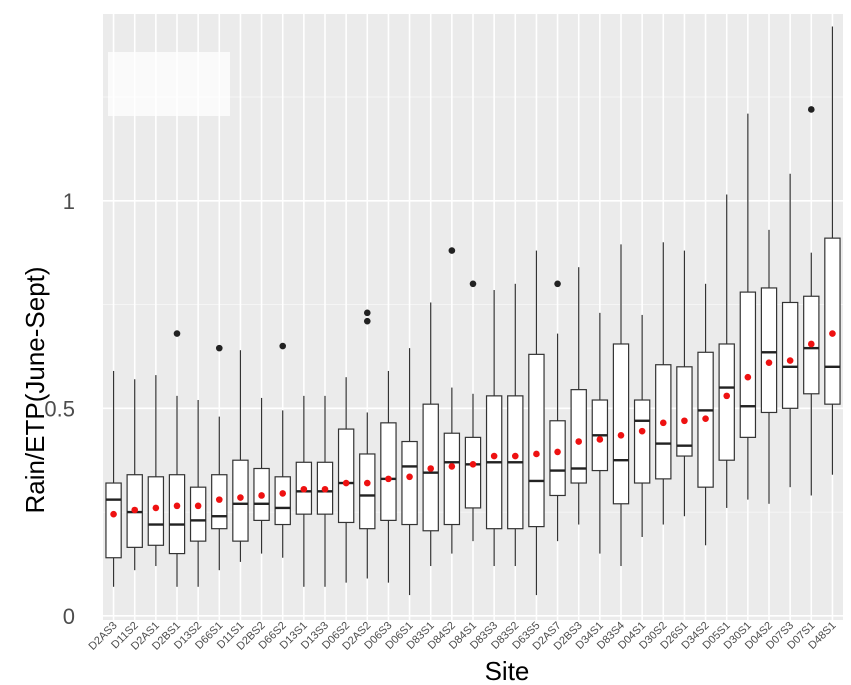  What do you see at coordinates (169, 84) in the screenshot?
I see `legend-placeholder` at bounding box center [169, 84].